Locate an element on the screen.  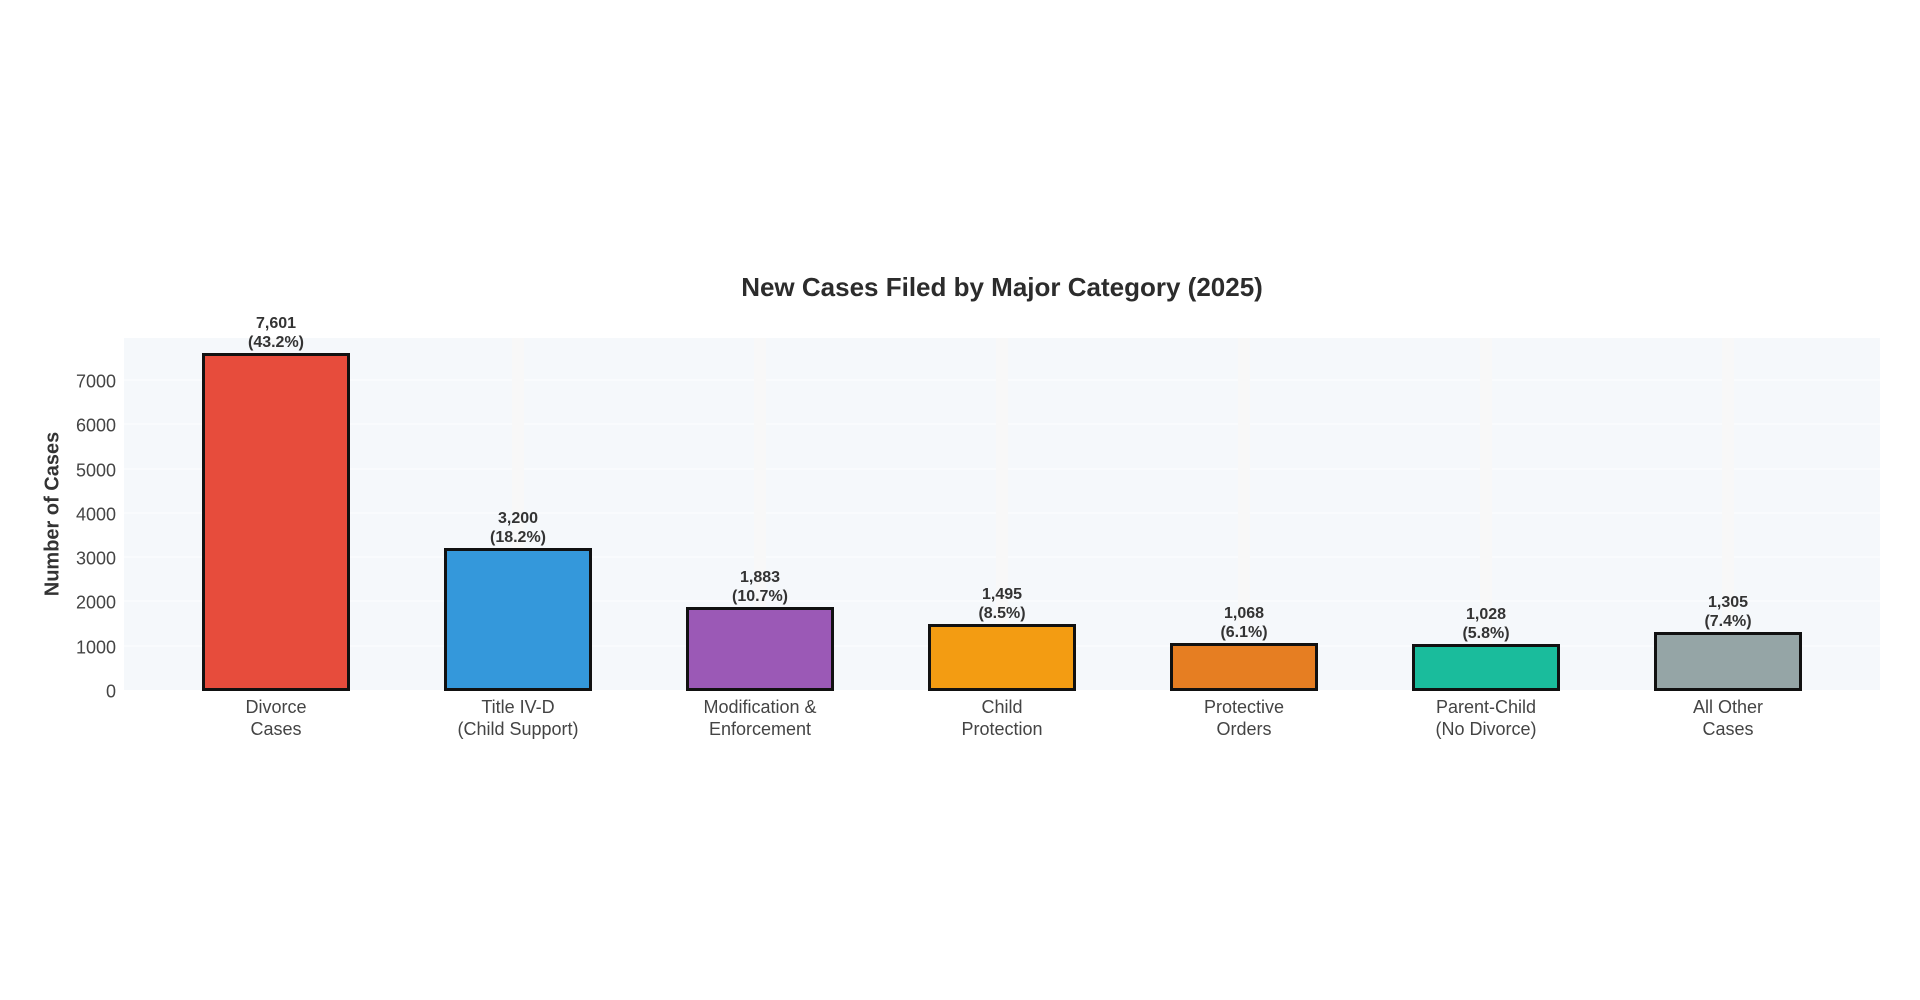
x-tick-label-line: Child is located at coordinates (1002, 707).